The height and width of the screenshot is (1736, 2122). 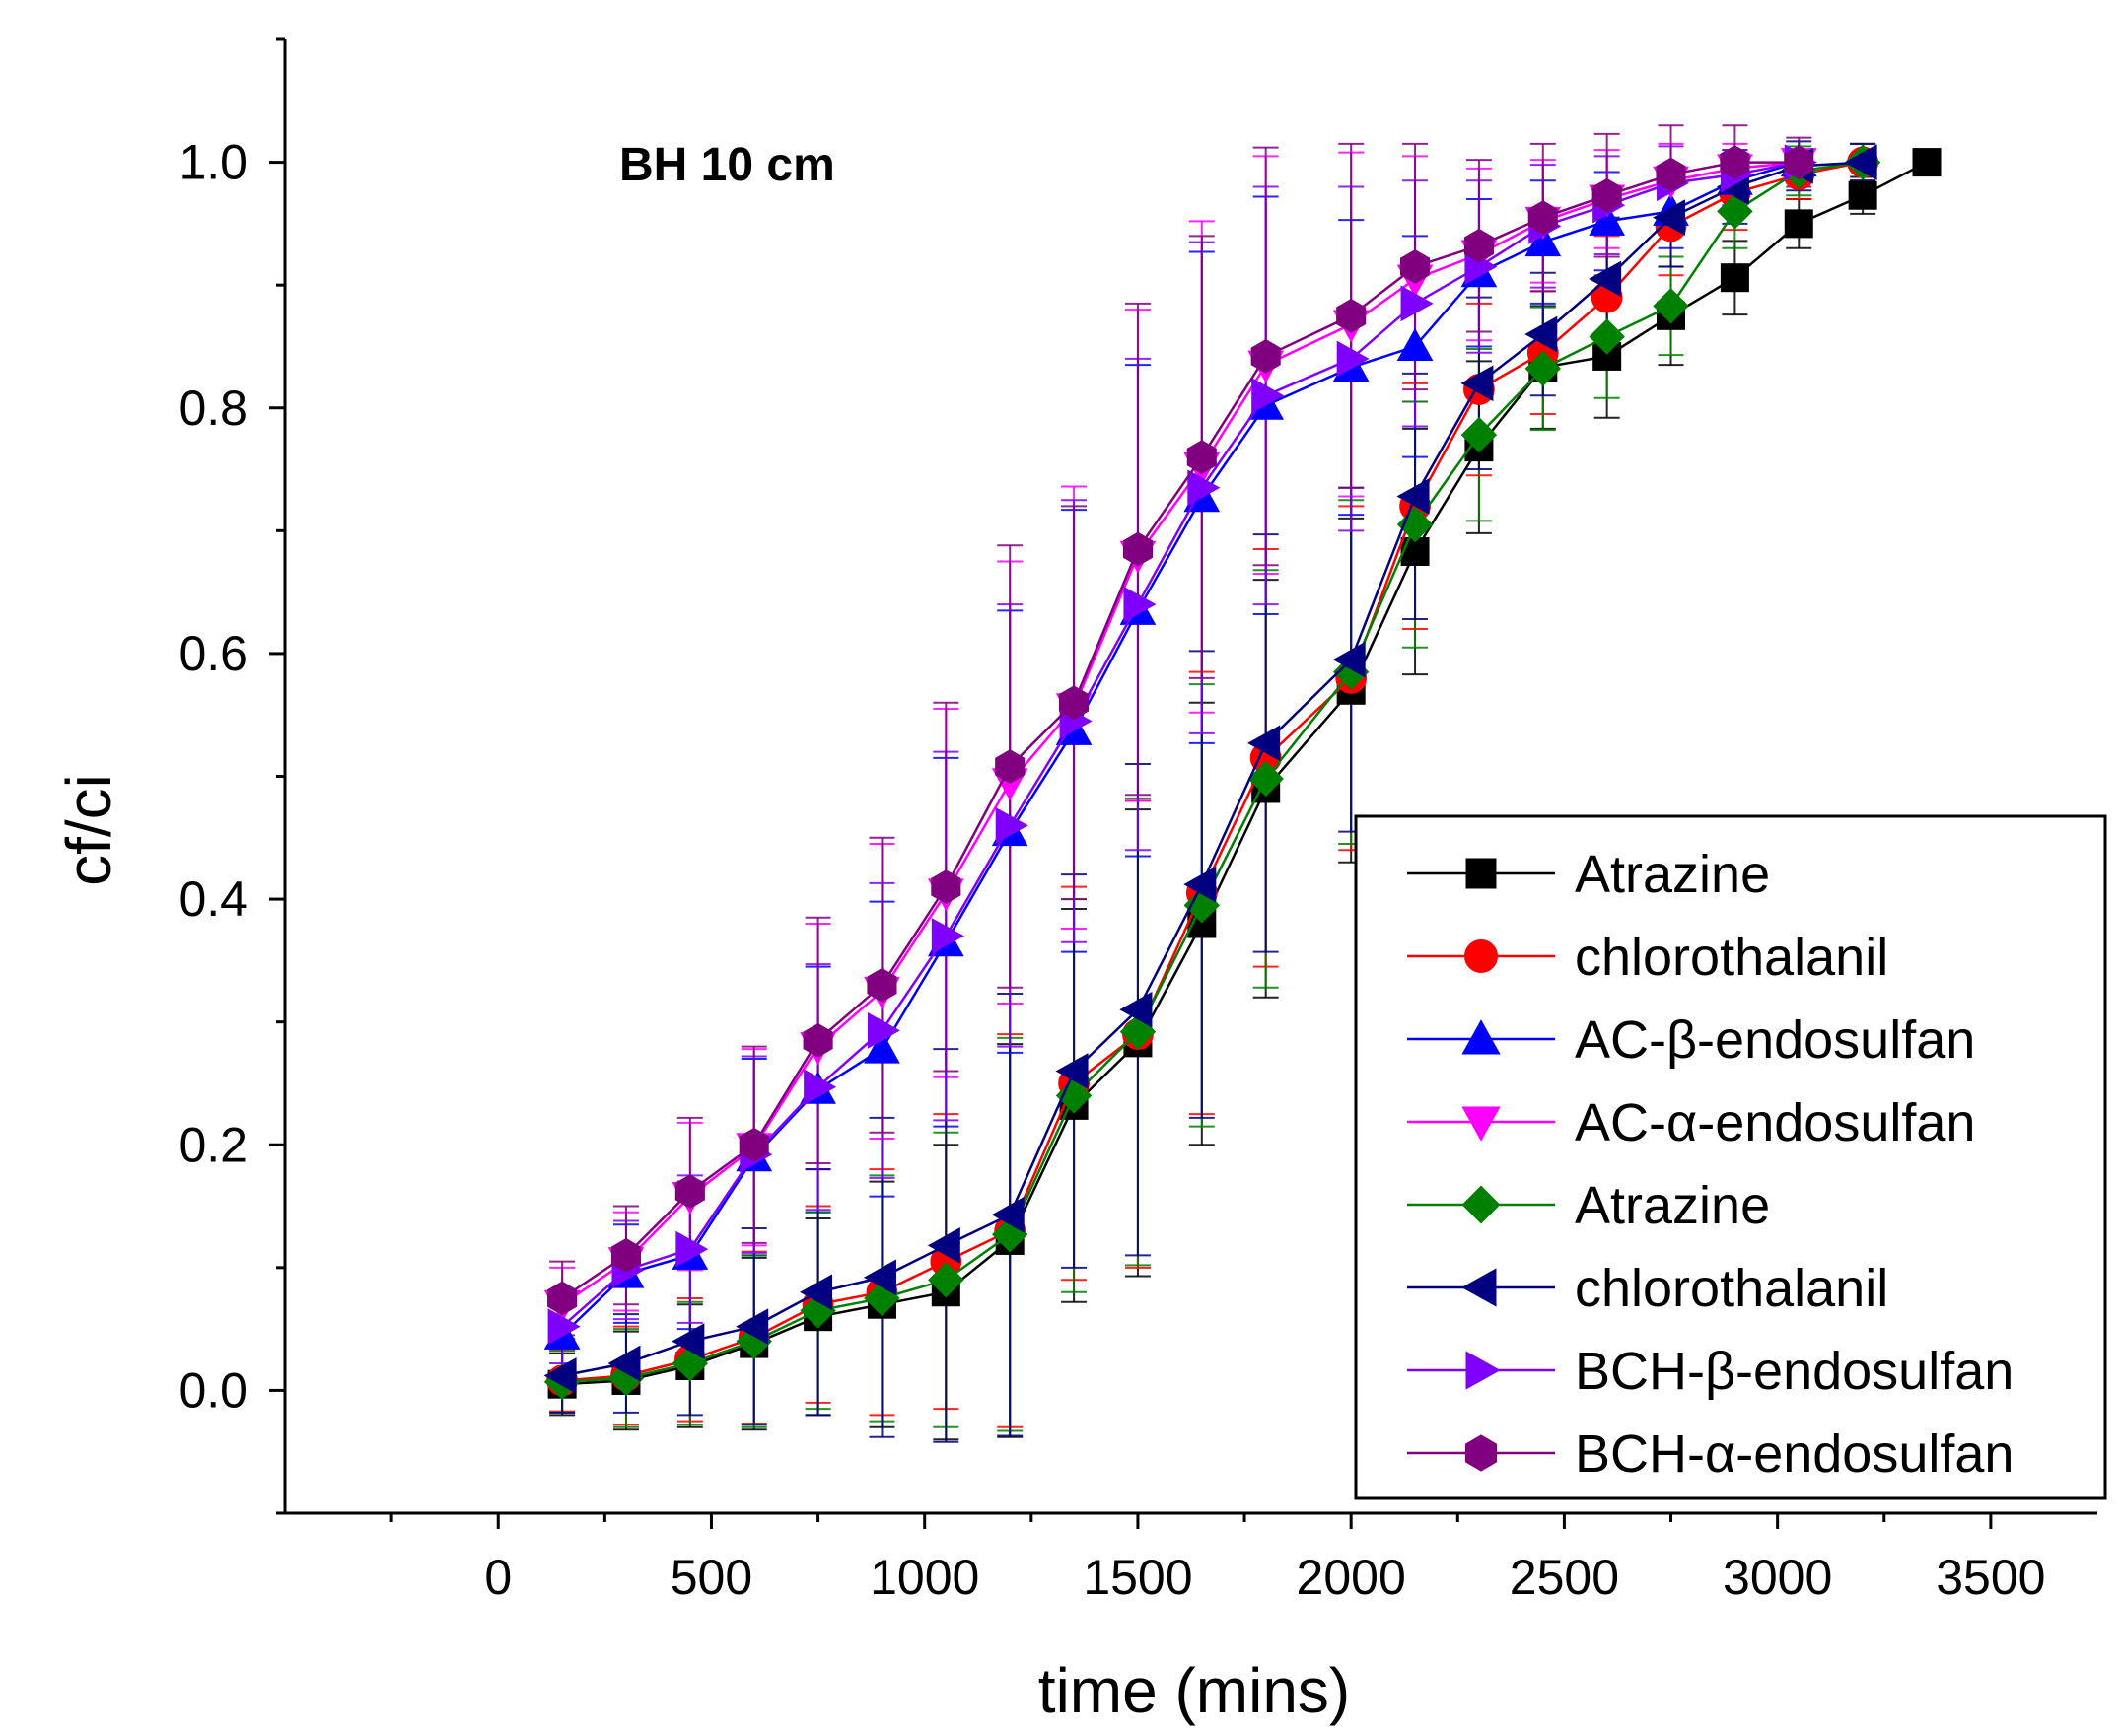 What do you see at coordinates (88, 830) in the screenshot?
I see `y-axis-title: cf/ci` at bounding box center [88, 830].